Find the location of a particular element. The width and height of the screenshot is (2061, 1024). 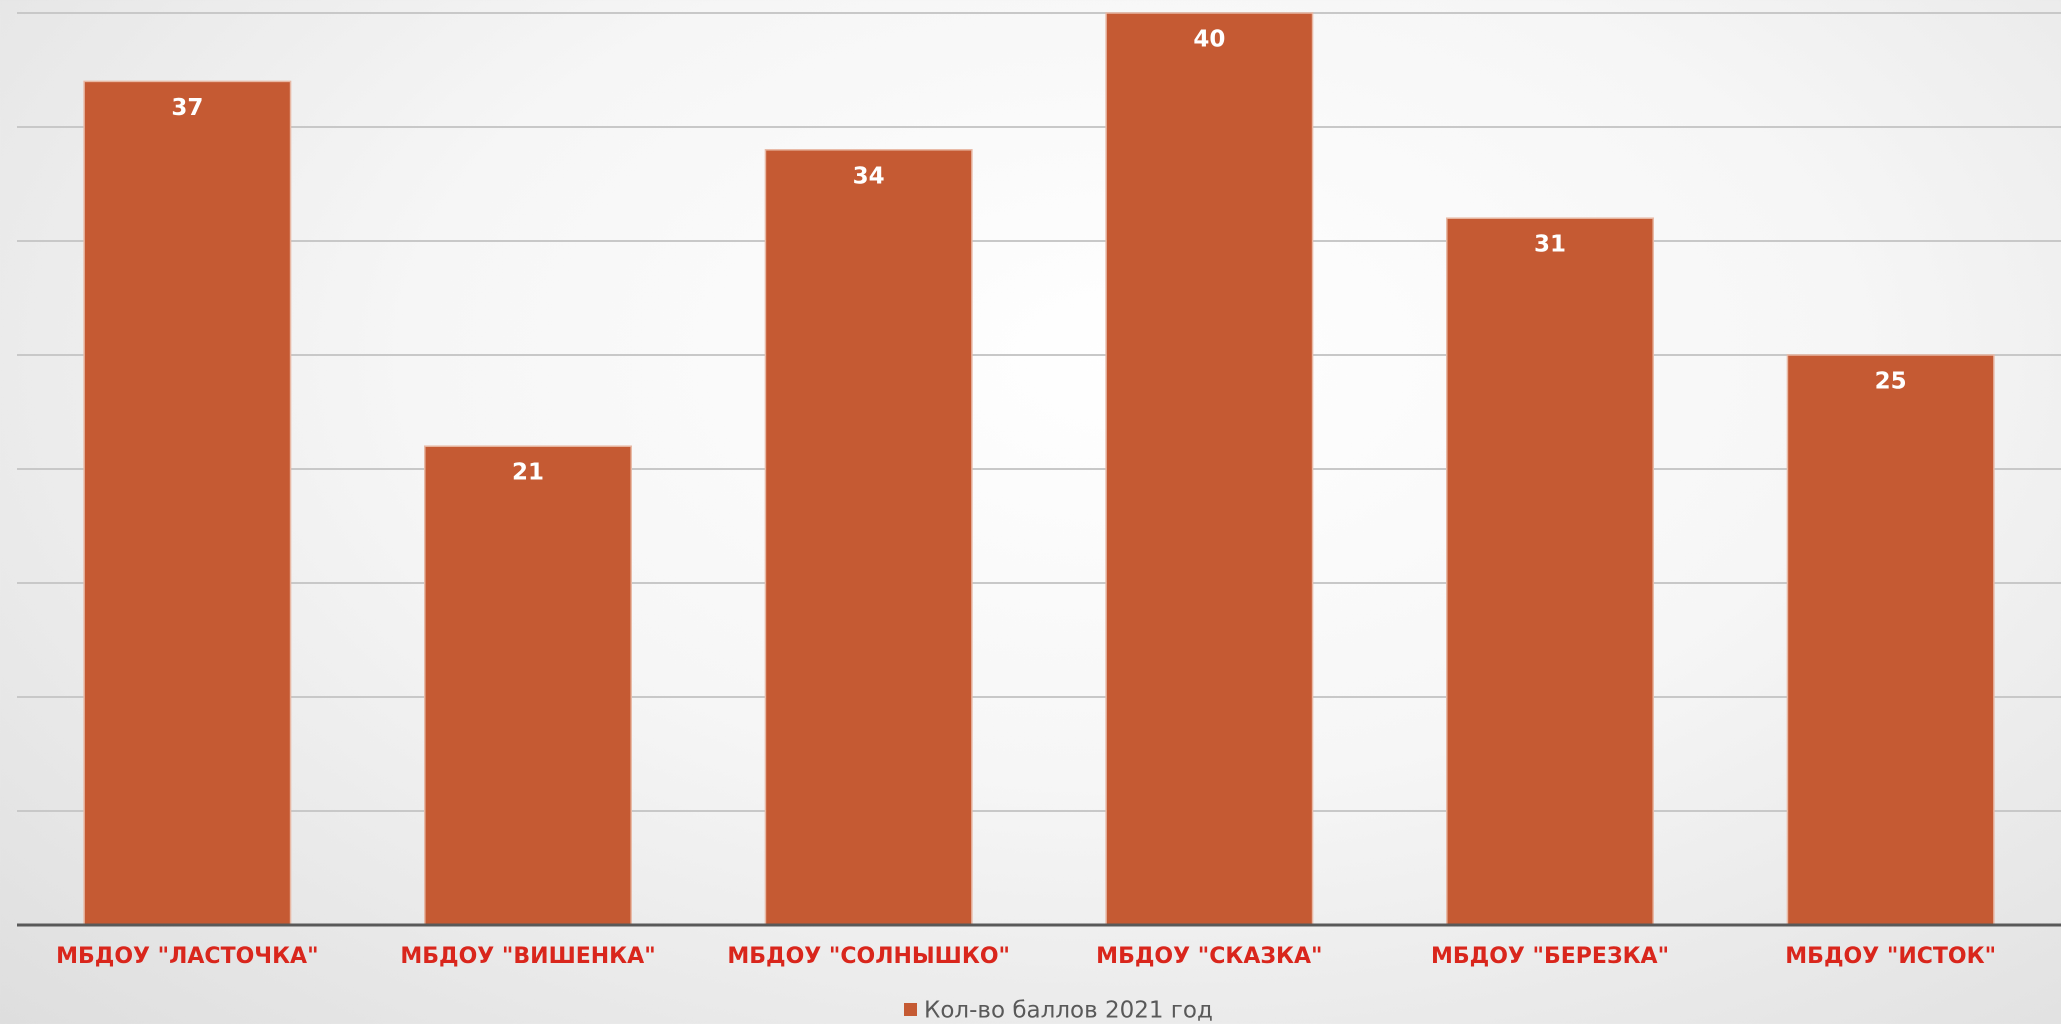

value-label: 34 is located at coordinates (869, 176).